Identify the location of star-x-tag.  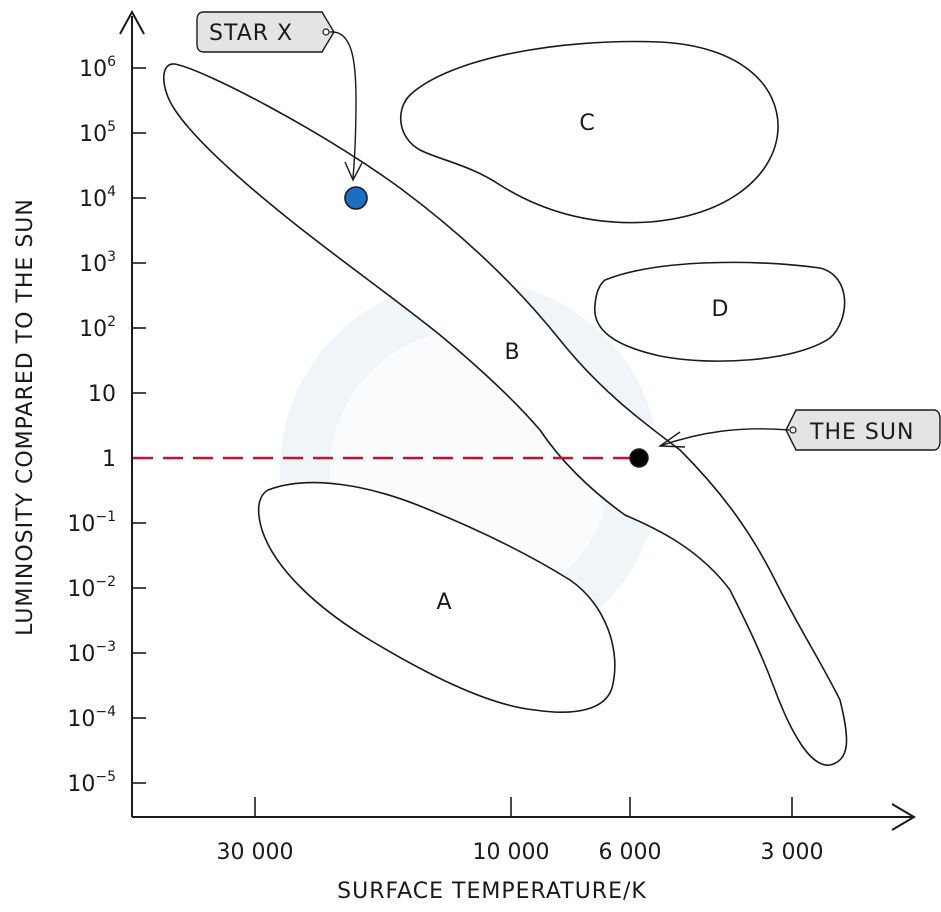
(265, 32).